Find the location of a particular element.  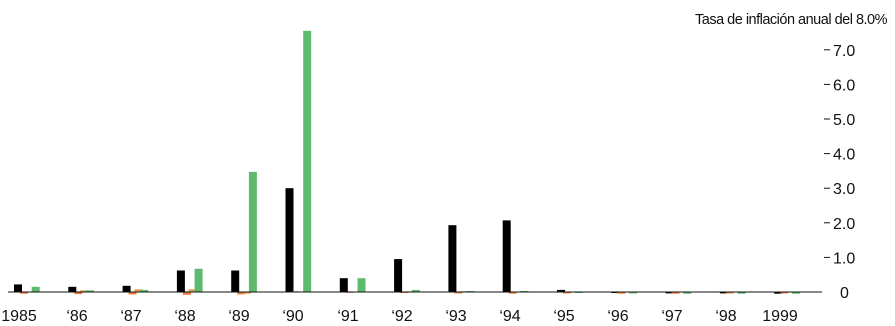

x-tick-label: ‘98 is located at coordinates (725, 316).